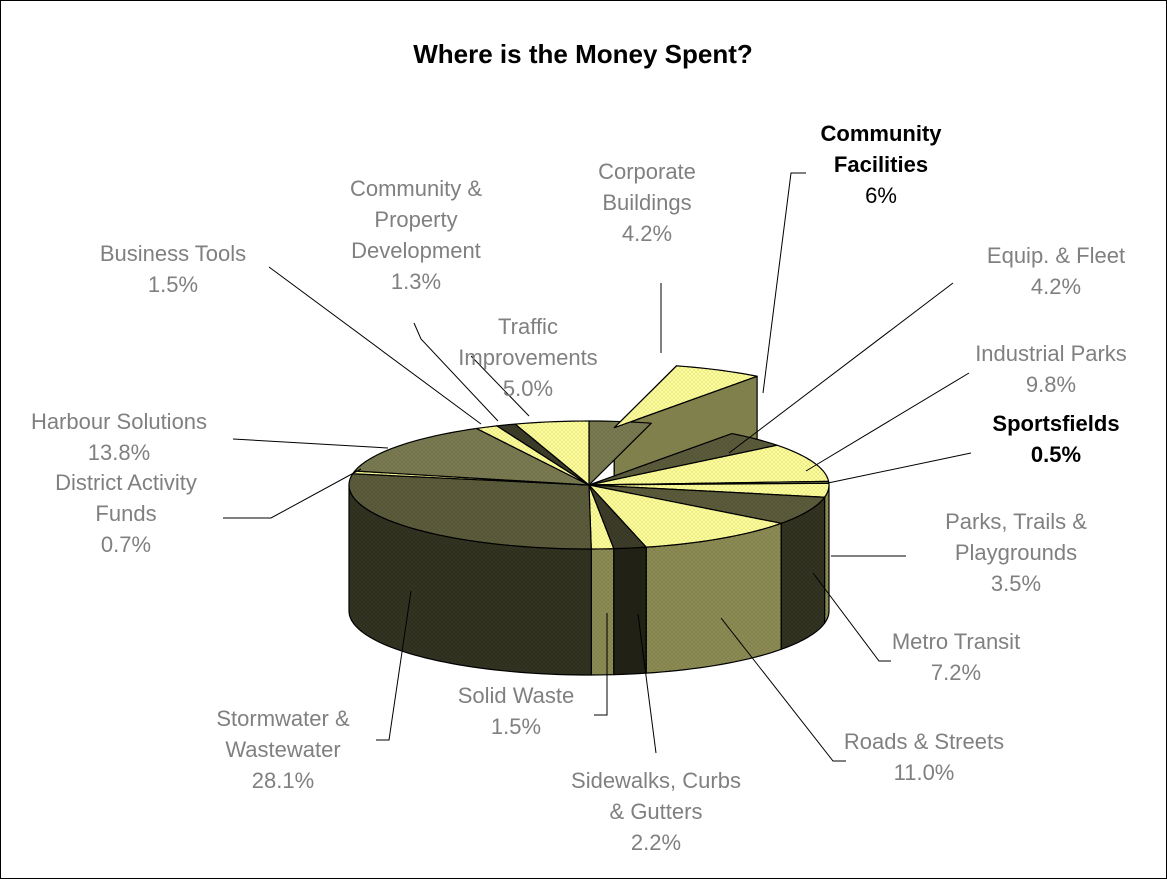  I want to click on slice-label-traffic: Traffic Improvements 5.0%, so click(527, 357).